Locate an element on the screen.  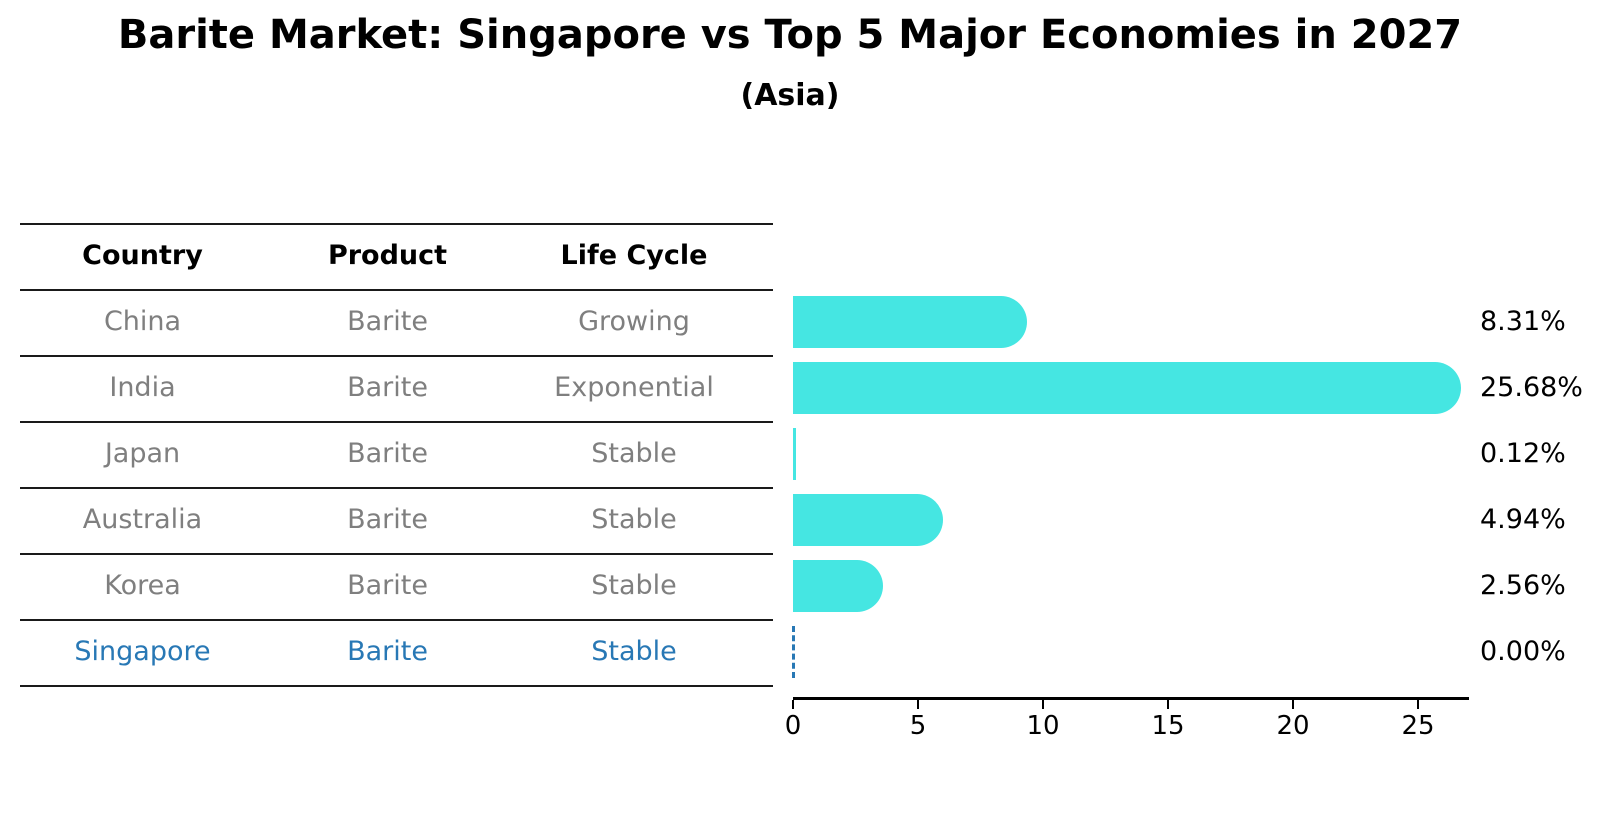
x-tick-label-10: 10 is located at coordinates (1043, 726).